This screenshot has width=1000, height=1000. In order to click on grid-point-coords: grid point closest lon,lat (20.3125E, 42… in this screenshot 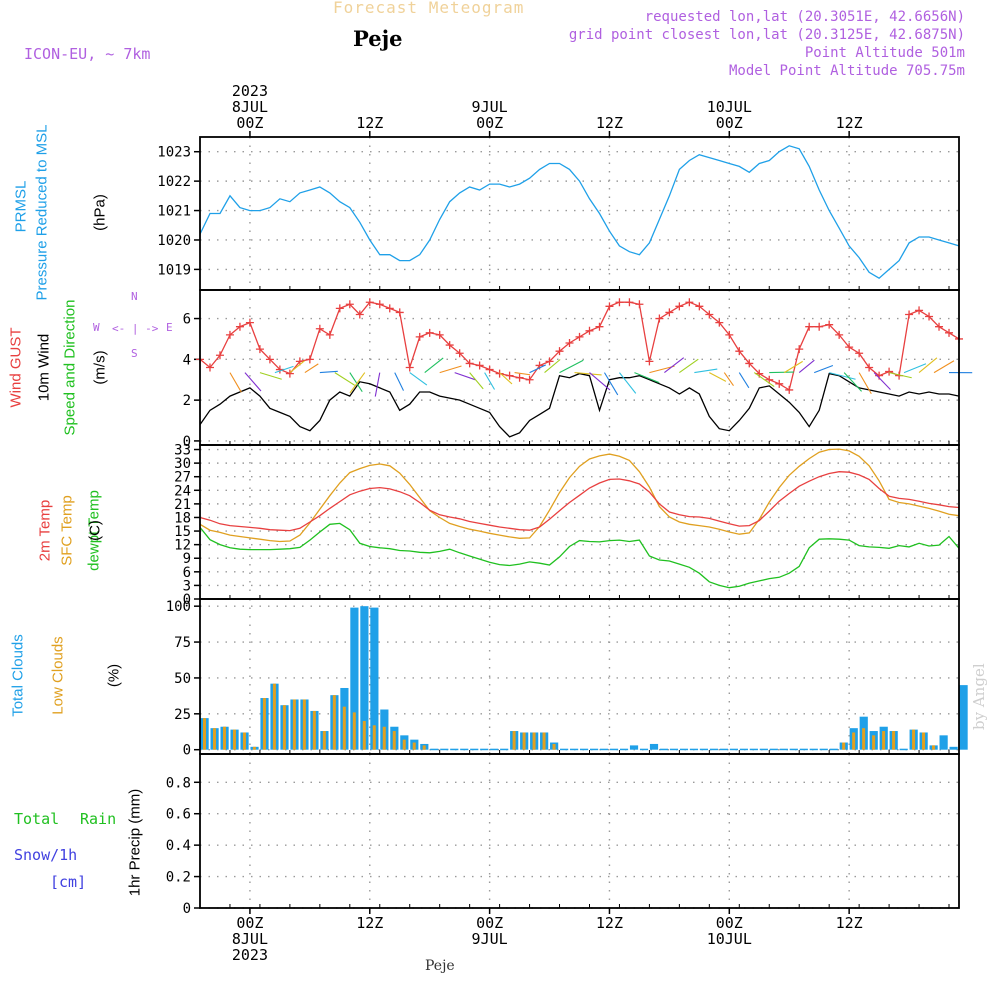, I will do `click(766, 35)`.